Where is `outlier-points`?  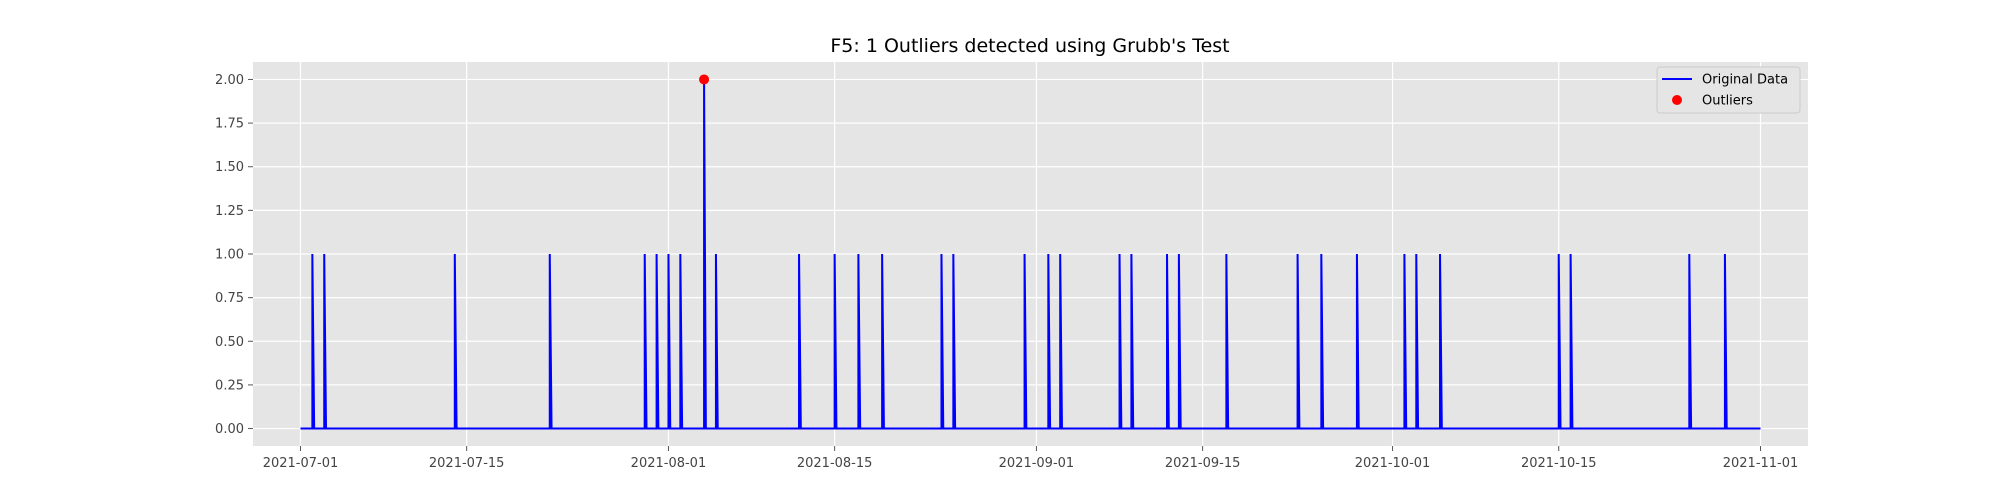 outlier-points is located at coordinates (704, 79).